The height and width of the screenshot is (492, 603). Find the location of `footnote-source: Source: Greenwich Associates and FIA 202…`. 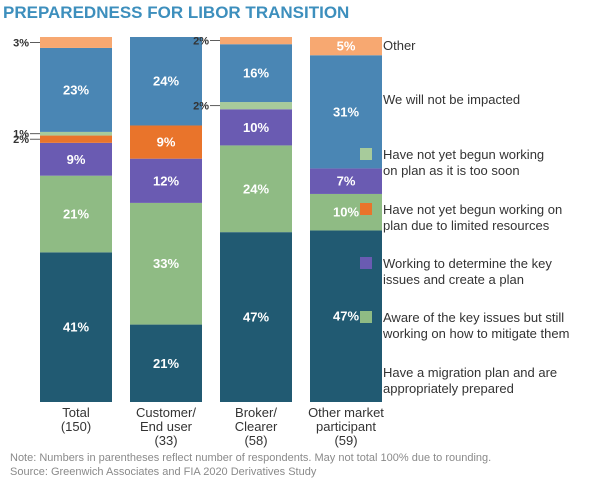

footnote-source: Source: Greenwich Associates and FIA 202… is located at coordinates (163, 472).